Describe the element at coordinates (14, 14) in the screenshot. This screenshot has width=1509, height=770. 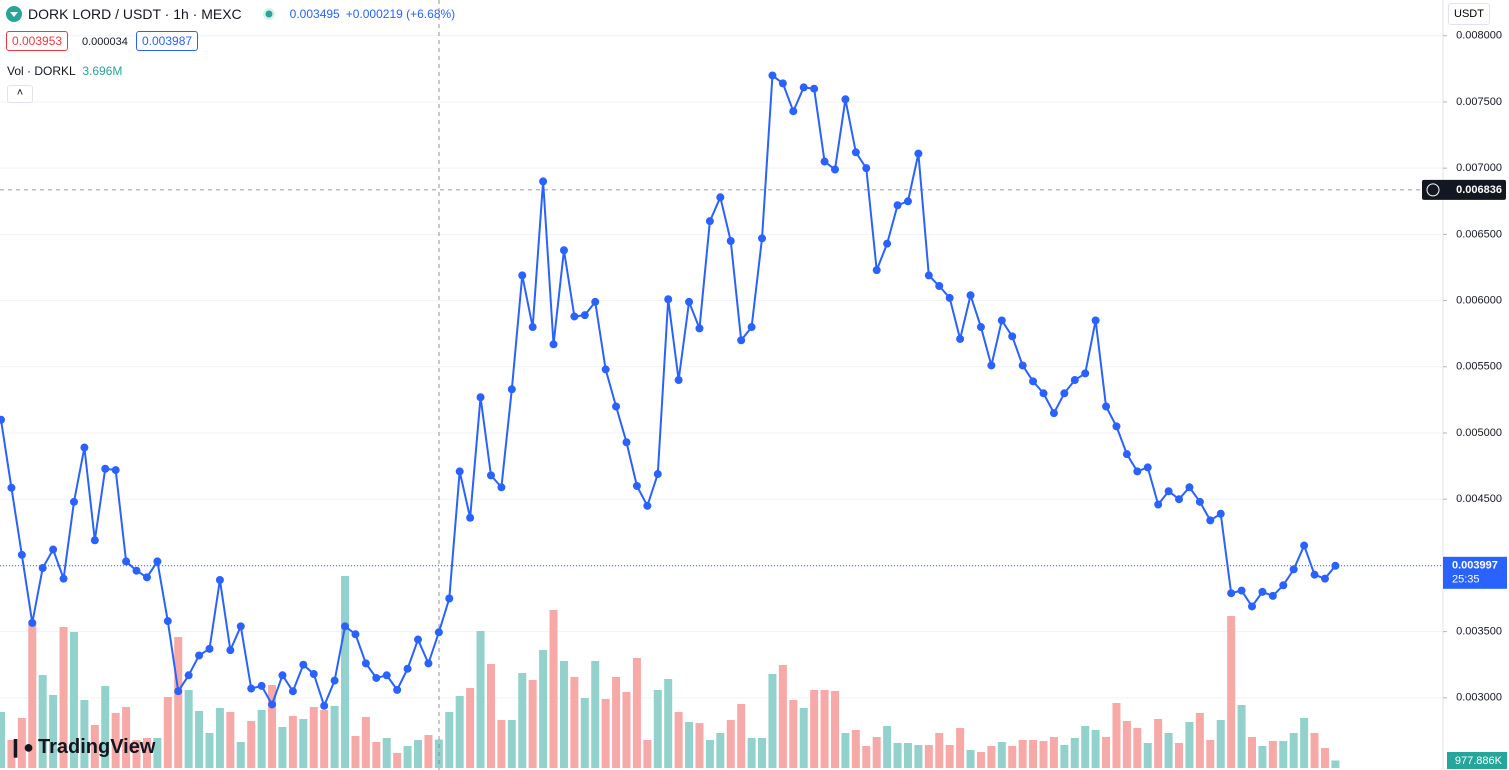
I see `symbol-icon` at that location.